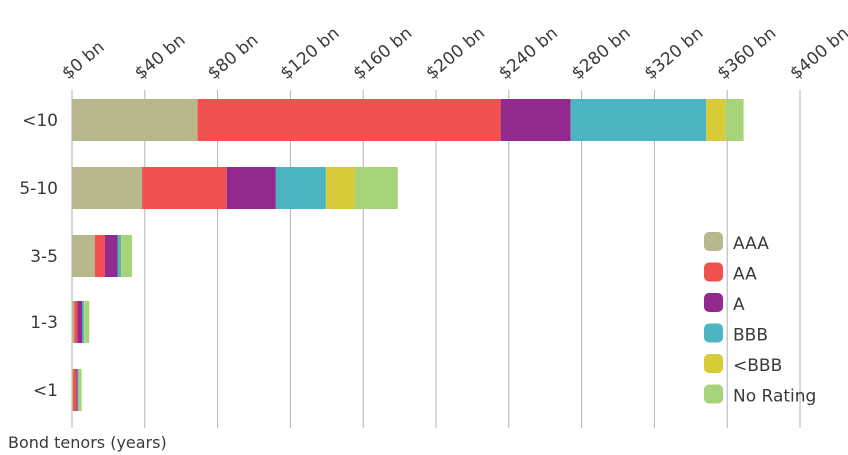 Image resolution: width=848 pixels, height=455 pixels. What do you see at coordinates (455, 53) in the screenshot?
I see `x-tick-label: $200 bn` at bounding box center [455, 53].